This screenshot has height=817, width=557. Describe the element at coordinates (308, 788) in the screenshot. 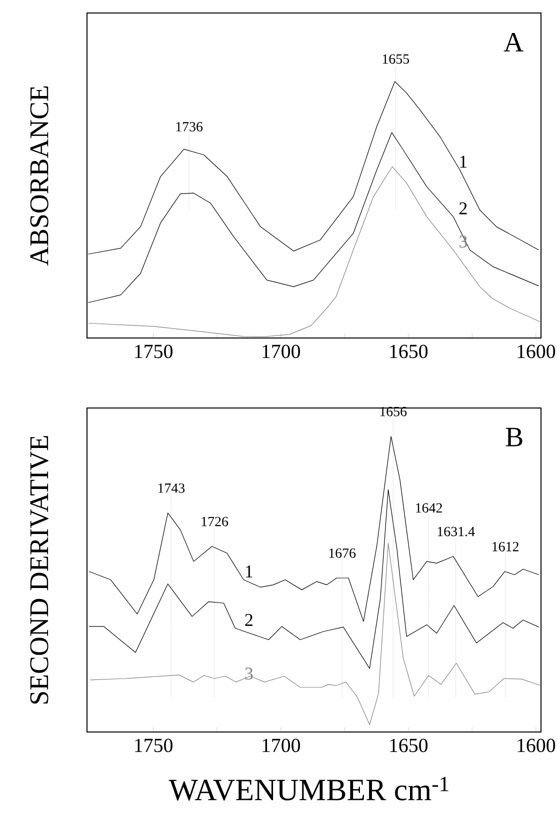

I see `x-axis-title: WAVENUMBER cm$^{-1}$` at that location.